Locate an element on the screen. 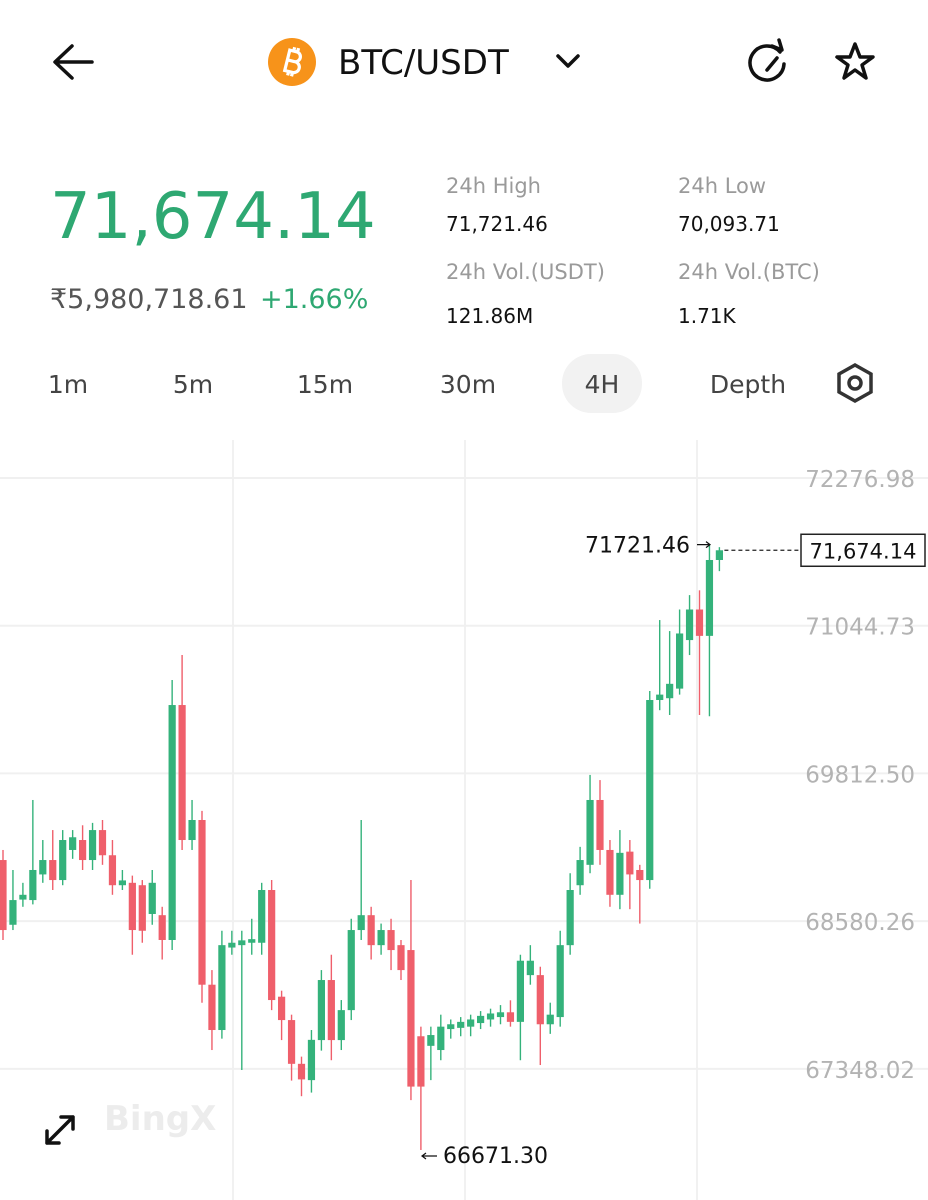 The image size is (928, 1200). settings-dot is located at coordinates (855, 383).